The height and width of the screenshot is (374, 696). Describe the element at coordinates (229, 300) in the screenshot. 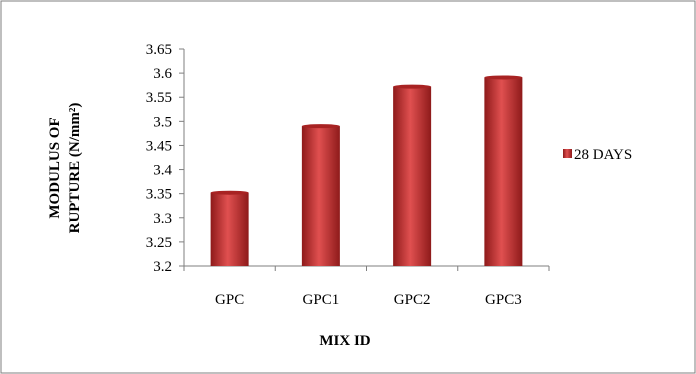

I see `x-tick-label: GPC` at that location.